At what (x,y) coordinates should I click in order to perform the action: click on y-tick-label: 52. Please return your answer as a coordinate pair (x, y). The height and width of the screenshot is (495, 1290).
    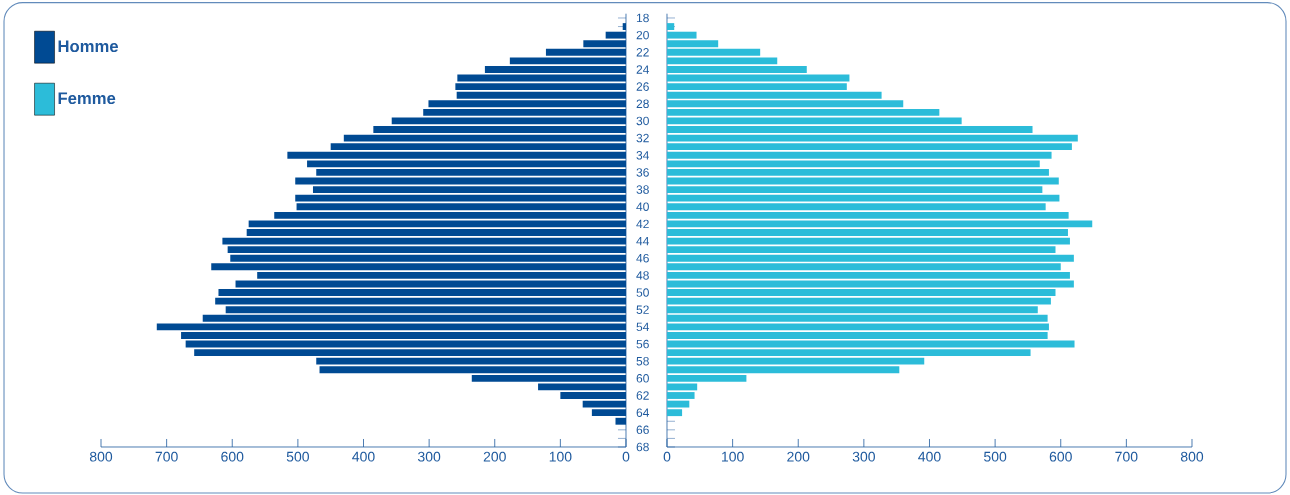
    Looking at the image, I should click on (642, 309).